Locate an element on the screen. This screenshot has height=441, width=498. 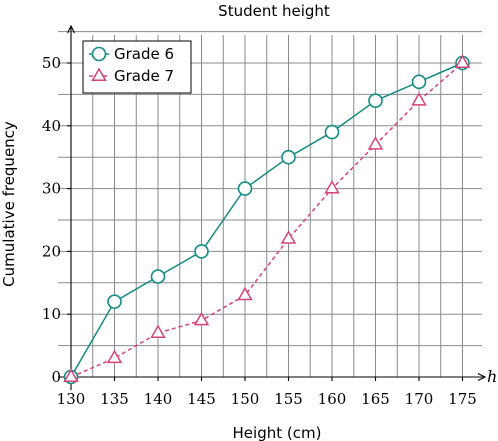
x-tick-label: 140 is located at coordinates (158, 399).